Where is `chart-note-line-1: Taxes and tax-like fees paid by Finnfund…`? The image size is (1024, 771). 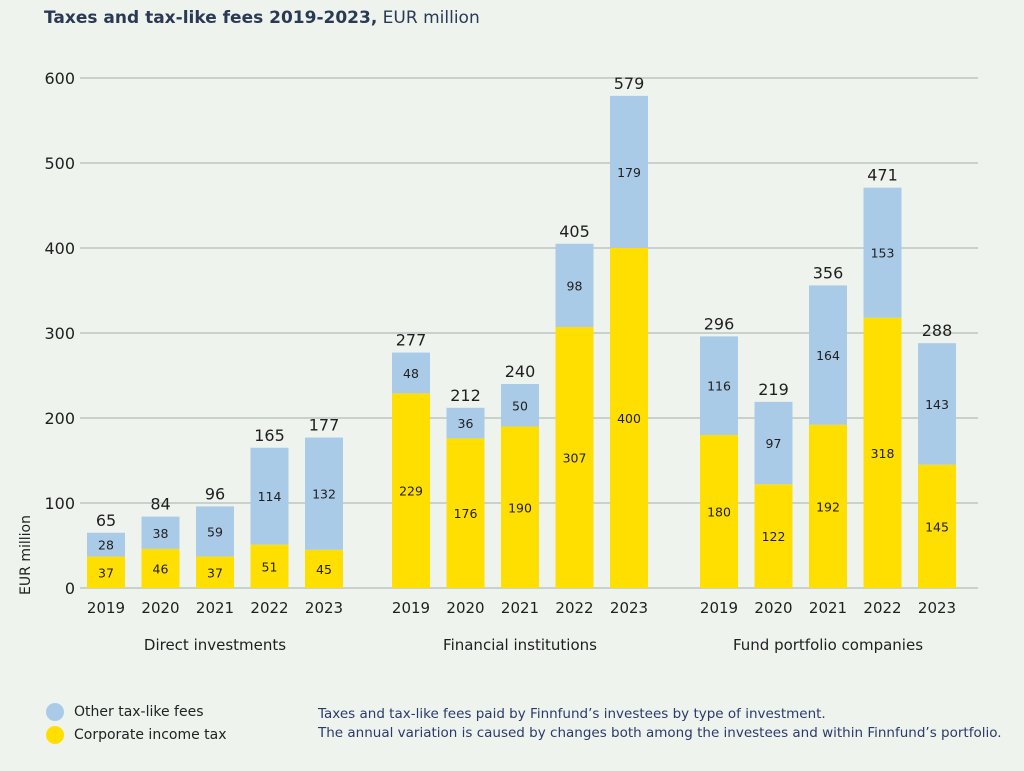 chart-note-line-1: Taxes and tax-like fees paid by Finnfund… is located at coordinates (572, 714).